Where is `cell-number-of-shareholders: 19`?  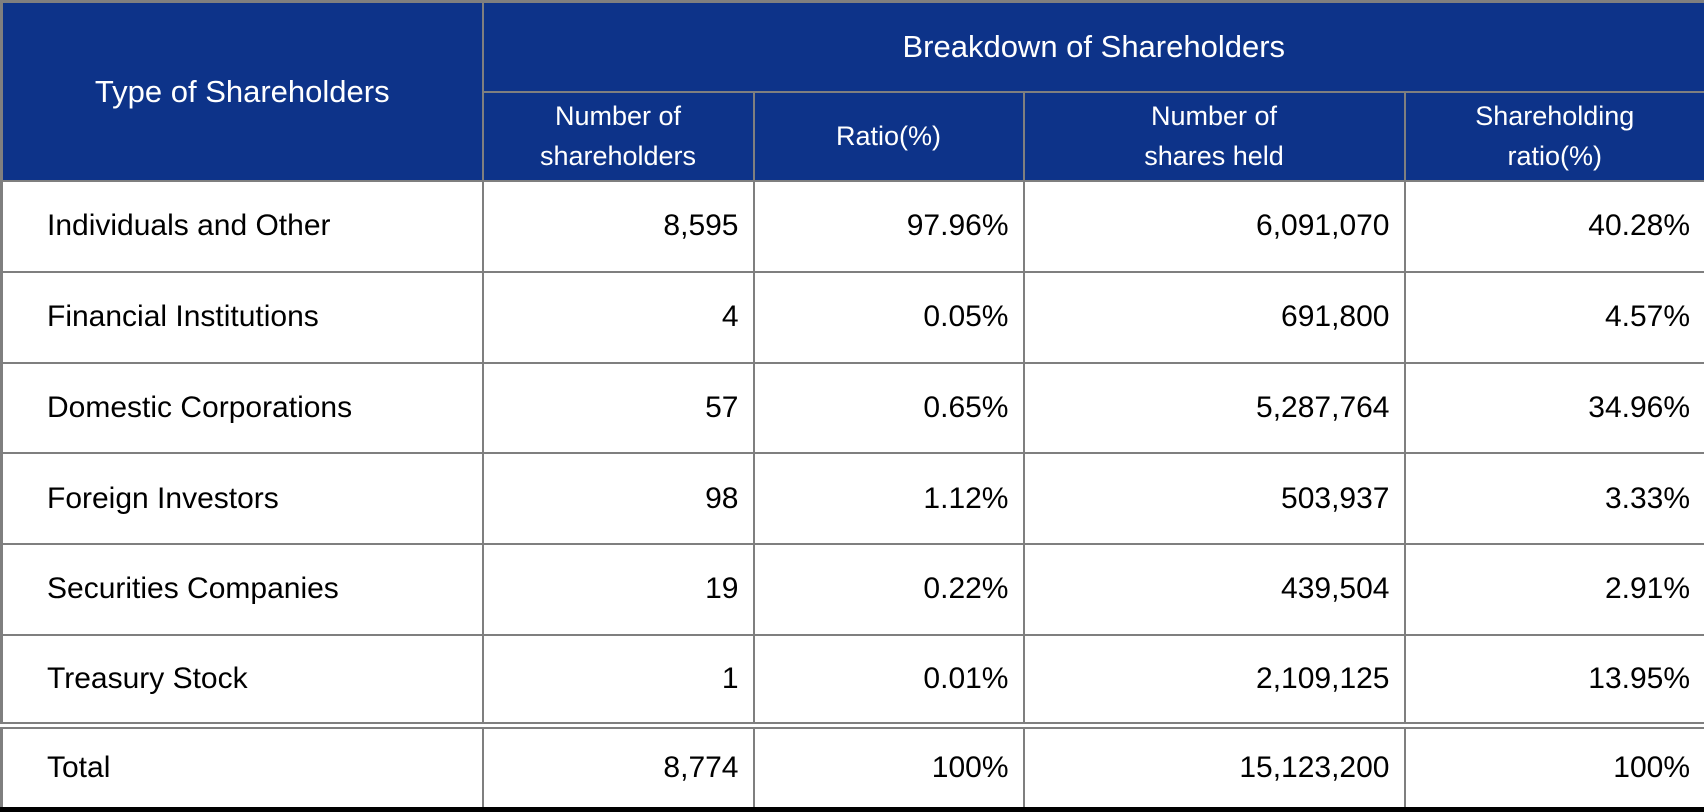
cell-number-of-shareholders: 19 is located at coordinates (618, 589).